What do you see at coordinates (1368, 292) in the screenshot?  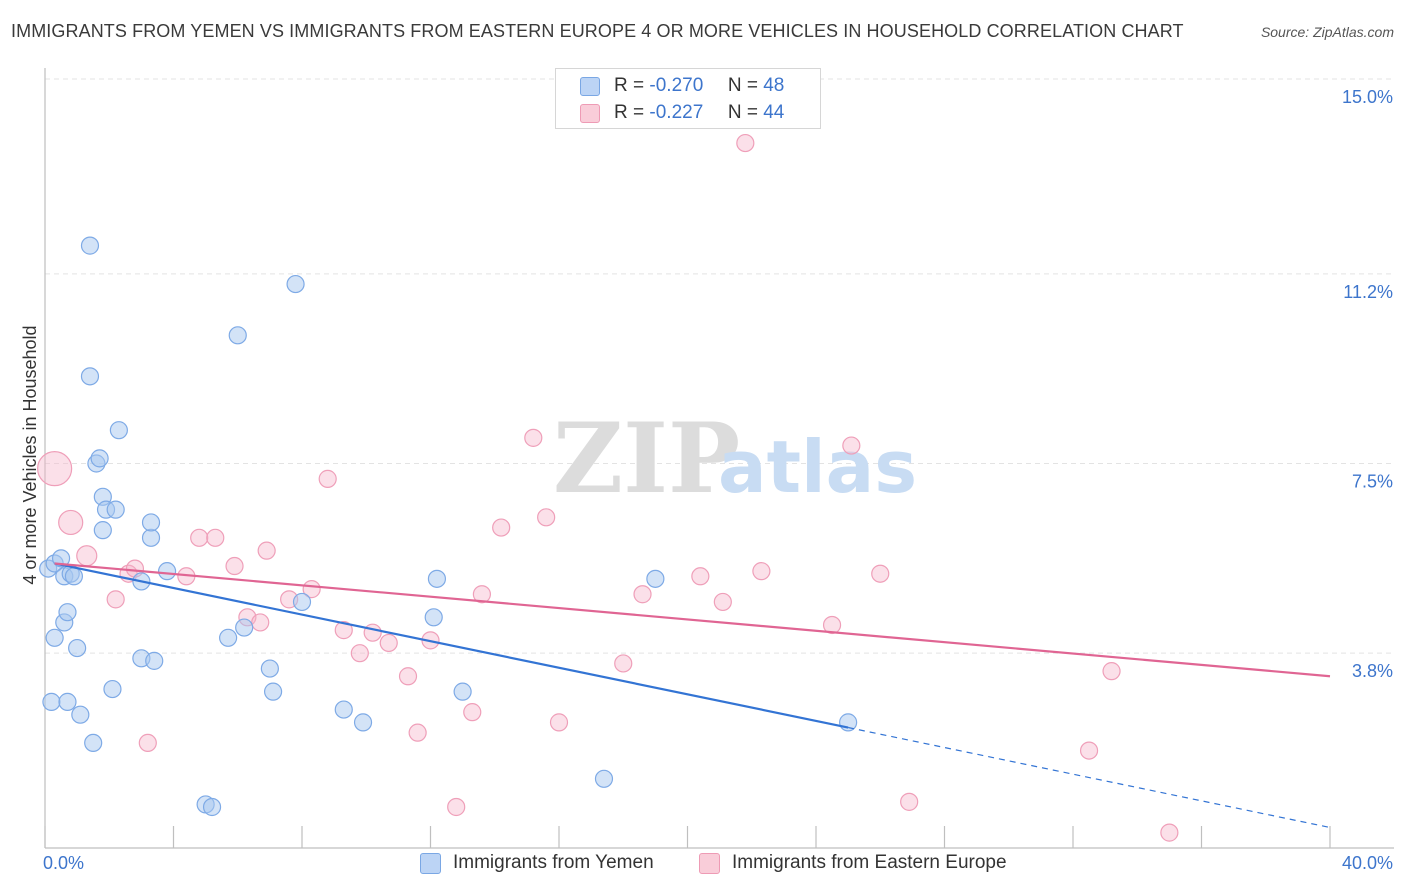 I see `y-tick-label: 11.2%` at bounding box center [1368, 292].